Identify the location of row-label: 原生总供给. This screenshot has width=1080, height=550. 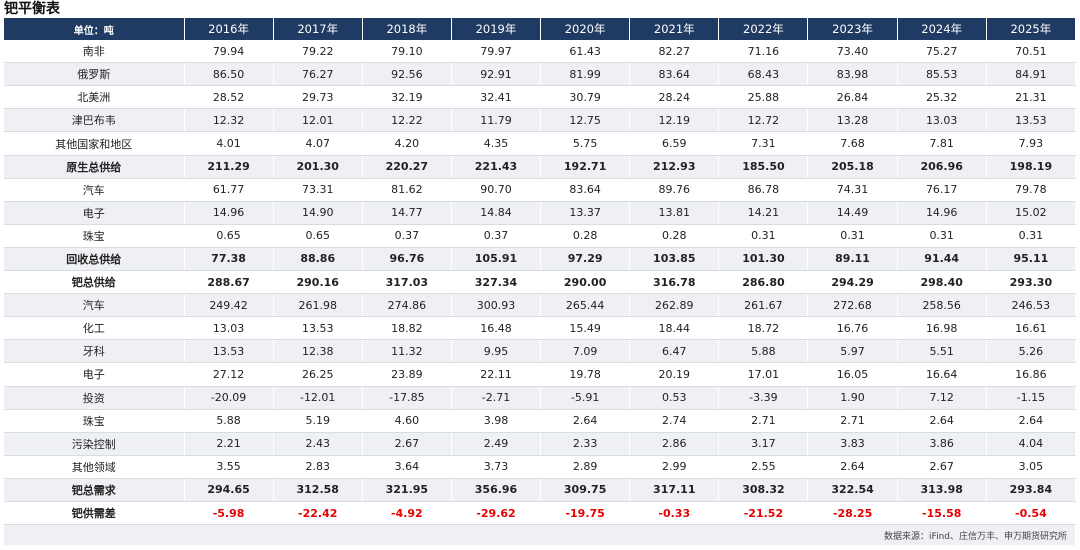
(94, 167).